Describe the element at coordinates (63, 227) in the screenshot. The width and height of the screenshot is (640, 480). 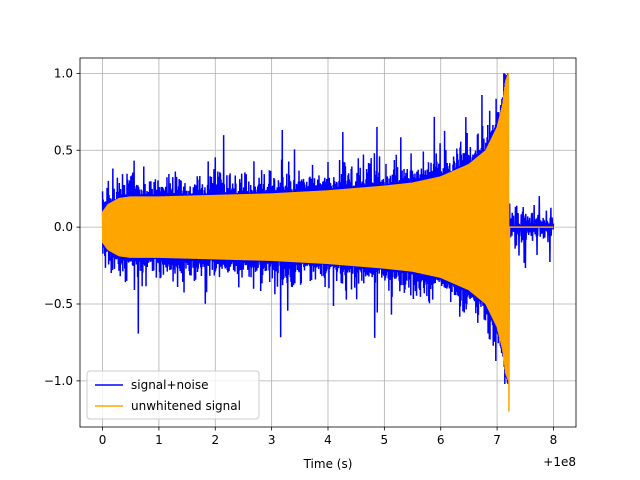
I see `y-tick-label: 0.0` at that location.